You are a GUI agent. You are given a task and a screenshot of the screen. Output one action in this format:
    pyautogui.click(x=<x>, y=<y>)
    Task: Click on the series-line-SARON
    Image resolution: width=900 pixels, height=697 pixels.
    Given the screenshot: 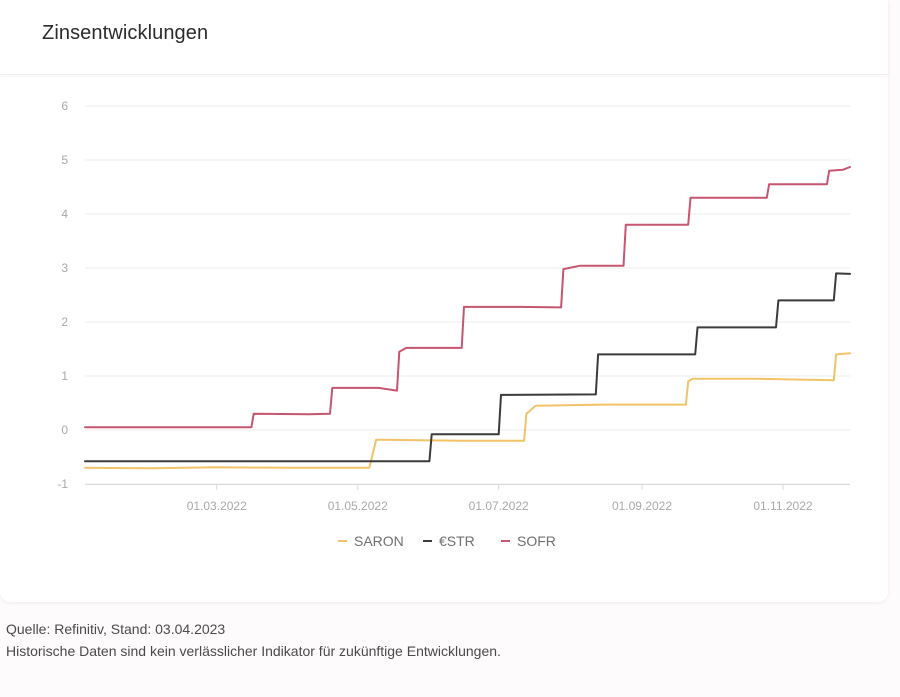 What is the action you would take?
    pyautogui.click(x=467, y=411)
    